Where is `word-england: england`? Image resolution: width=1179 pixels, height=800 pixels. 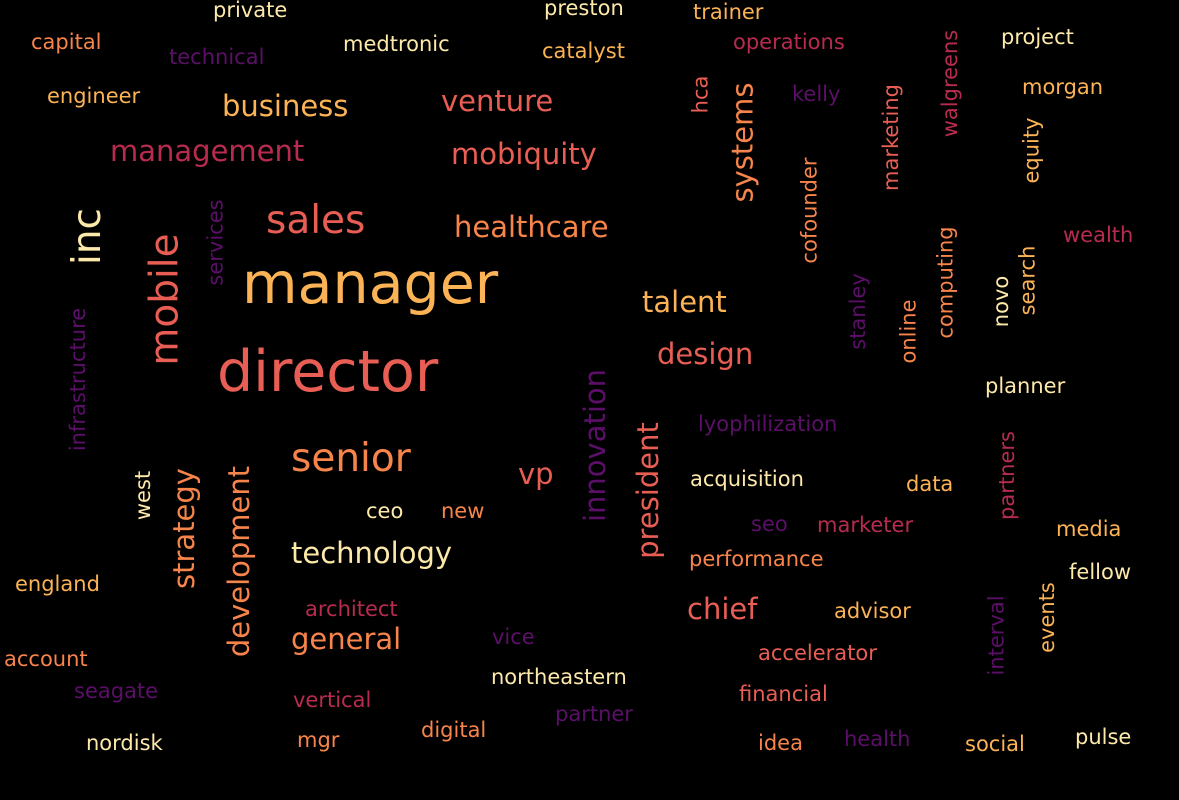 word-england: england is located at coordinates (57, 584).